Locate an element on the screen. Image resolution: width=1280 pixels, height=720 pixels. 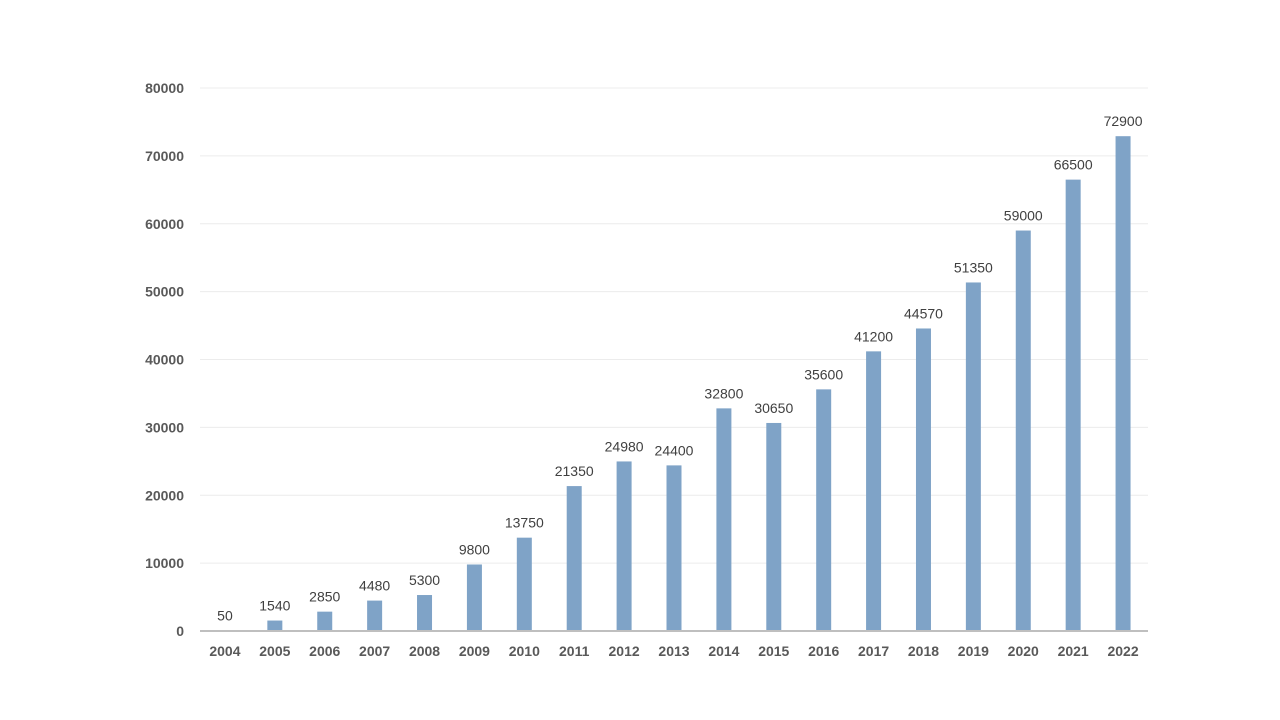
bar-2007 is located at coordinates (375, 615).